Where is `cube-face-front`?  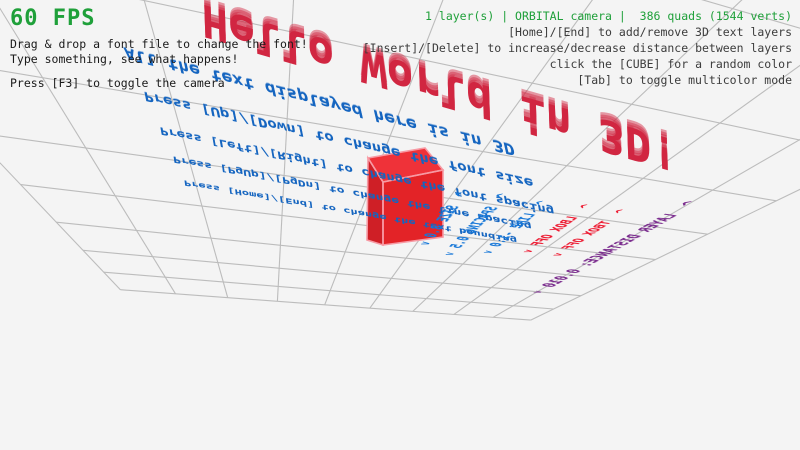 cube-face-front is located at coordinates (413, 207).